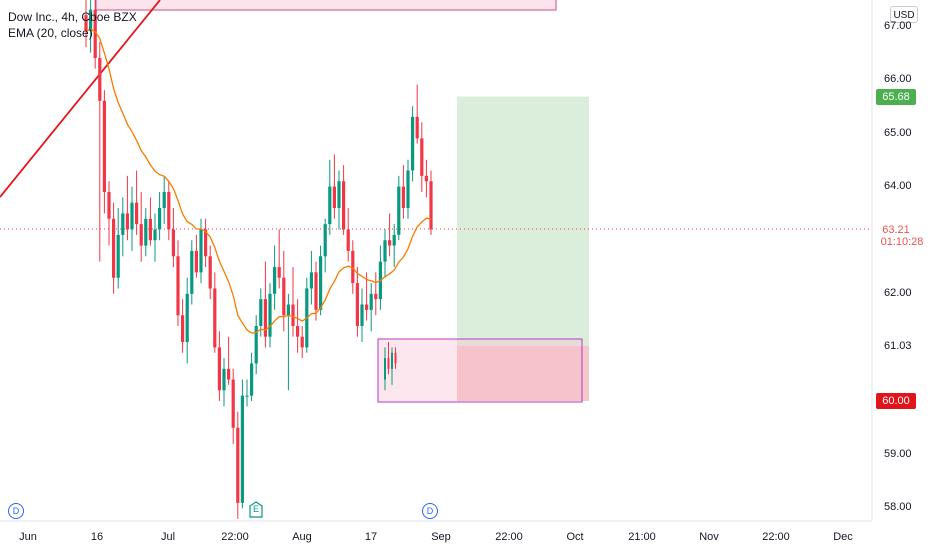  What do you see at coordinates (709, 537) in the screenshot?
I see `time-axis-tick: Nov` at bounding box center [709, 537].